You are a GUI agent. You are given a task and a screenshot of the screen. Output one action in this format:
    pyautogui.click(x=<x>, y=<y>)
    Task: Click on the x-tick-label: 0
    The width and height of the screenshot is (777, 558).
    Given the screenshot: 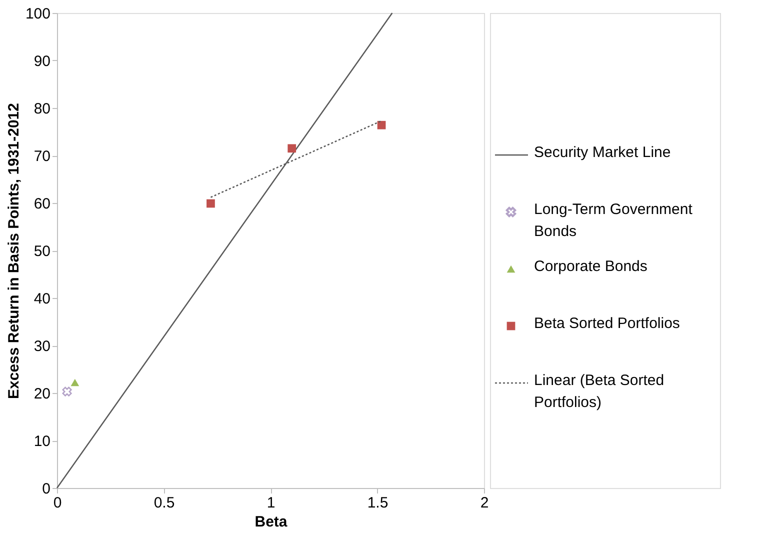 What is the action you would take?
    pyautogui.click(x=57, y=503)
    